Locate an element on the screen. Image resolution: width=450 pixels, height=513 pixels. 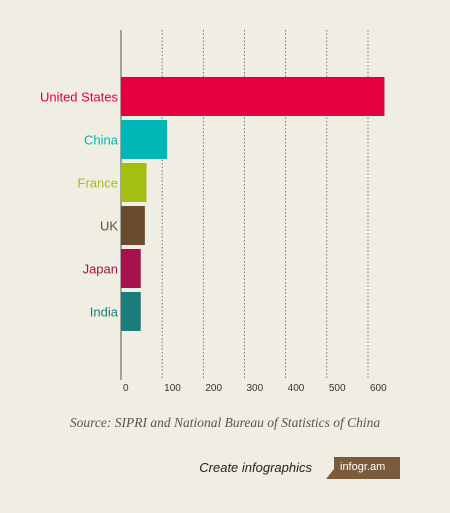
infogram-logo-text: infogr.am is located at coordinates (363, 467).